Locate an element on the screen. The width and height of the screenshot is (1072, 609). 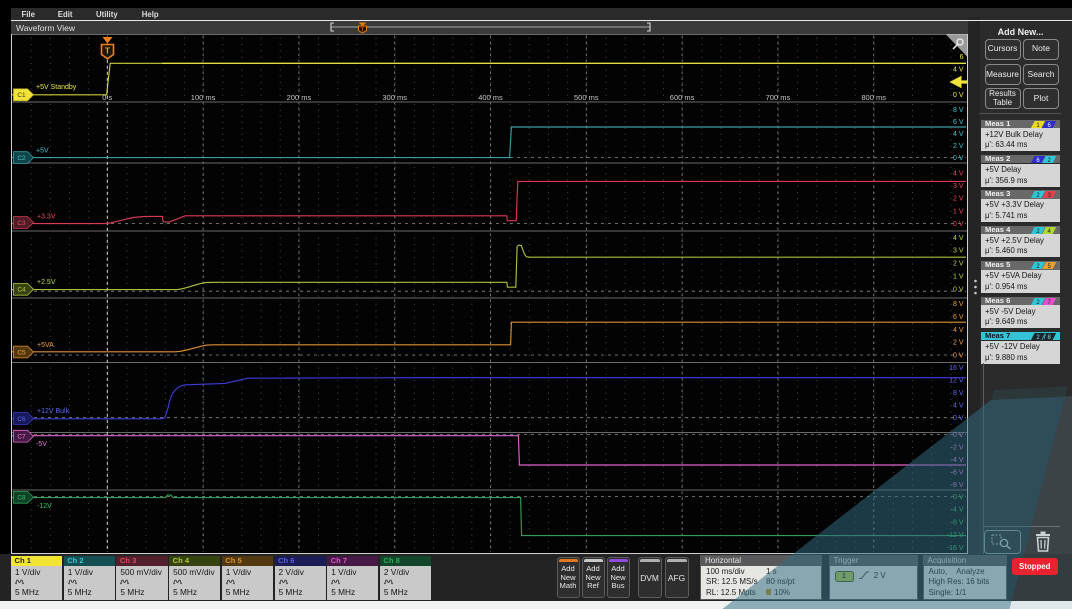
svg-text: 12 V is located at coordinates (956, 381).